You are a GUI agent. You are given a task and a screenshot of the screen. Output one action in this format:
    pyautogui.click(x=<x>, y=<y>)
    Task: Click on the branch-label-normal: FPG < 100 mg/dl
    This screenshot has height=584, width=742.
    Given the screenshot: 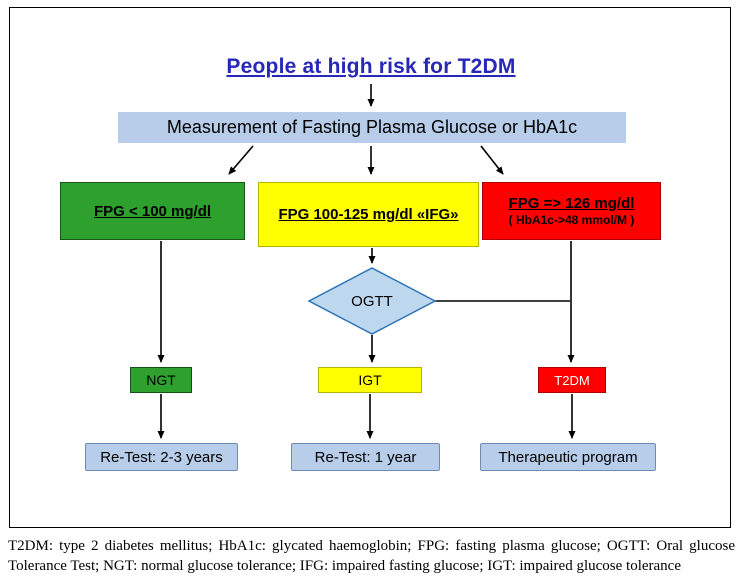 What is the action you would take?
    pyautogui.click(x=152, y=211)
    